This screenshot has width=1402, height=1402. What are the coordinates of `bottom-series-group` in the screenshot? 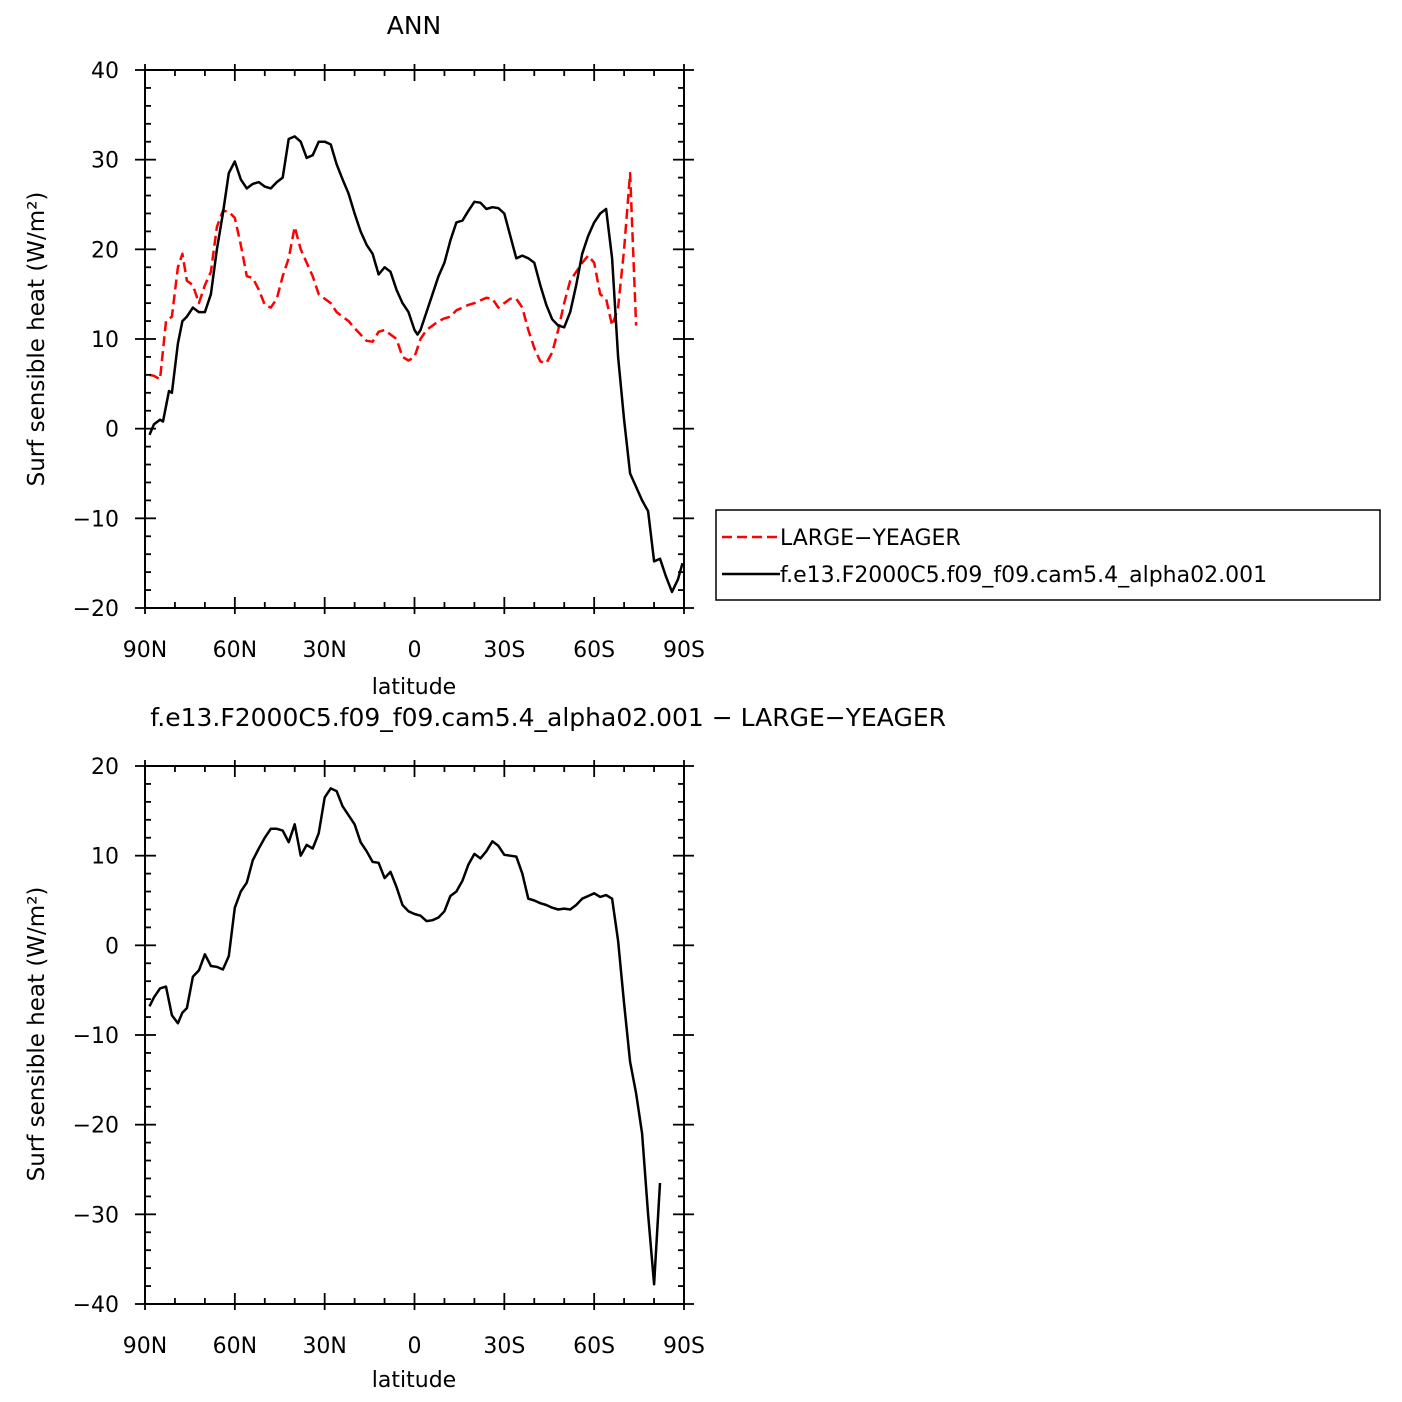 It's located at (405, 1036).